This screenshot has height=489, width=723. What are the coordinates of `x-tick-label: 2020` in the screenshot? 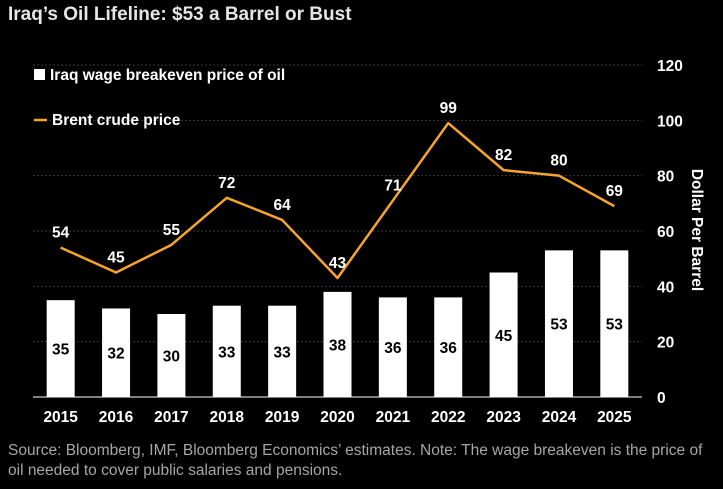 It's located at (337, 417).